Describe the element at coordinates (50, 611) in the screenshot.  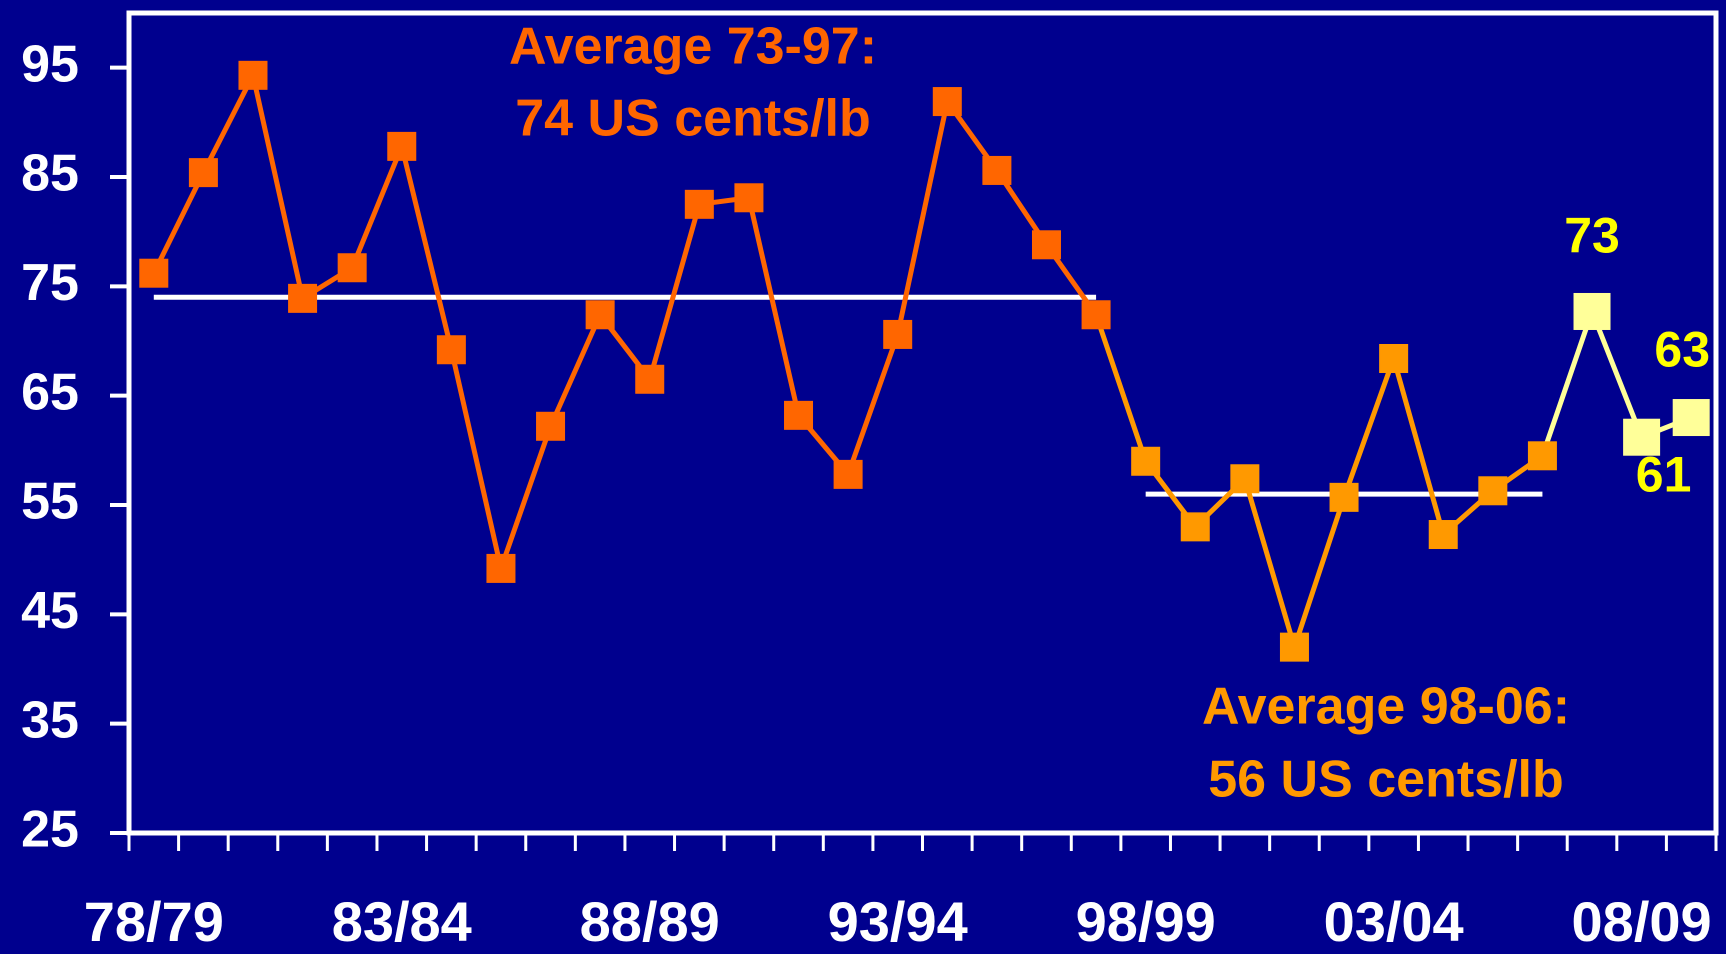
I see `y-tick-label: 45` at that location.